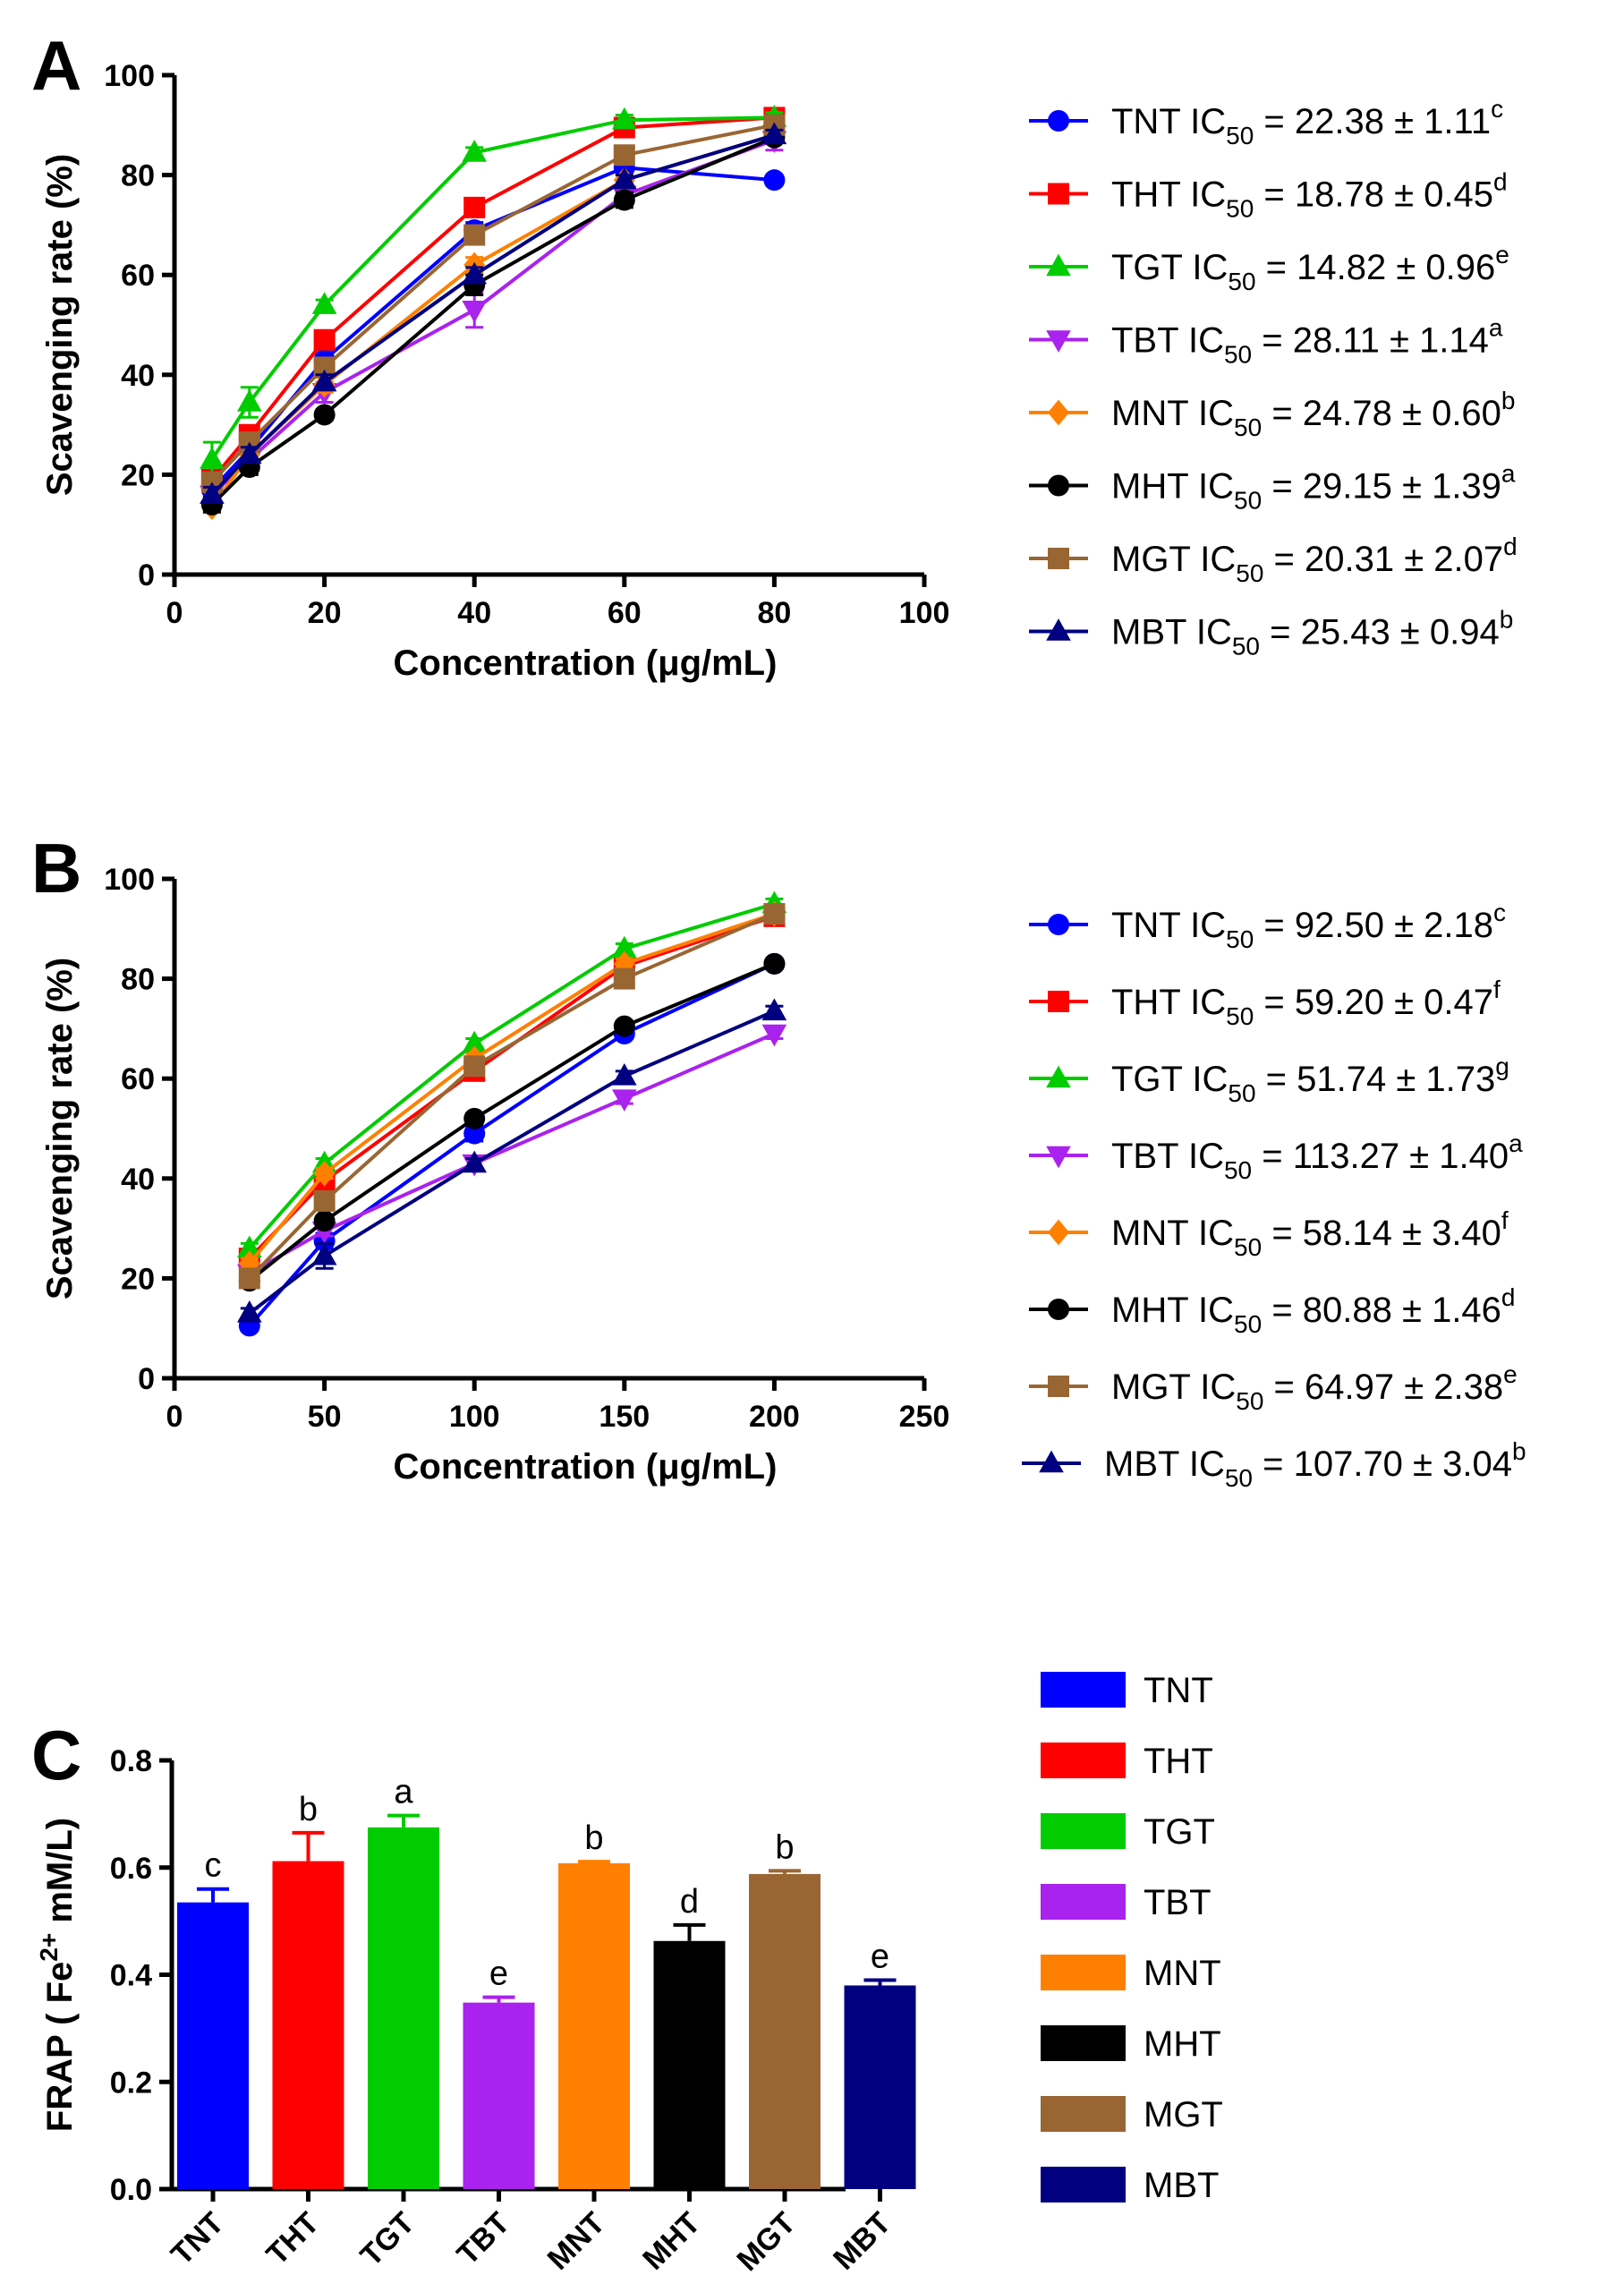 This screenshot has width=1624, height=2275. What do you see at coordinates (138, 1180) in the screenshot?
I see `y-tick-label: 40` at bounding box center [138, 1180].